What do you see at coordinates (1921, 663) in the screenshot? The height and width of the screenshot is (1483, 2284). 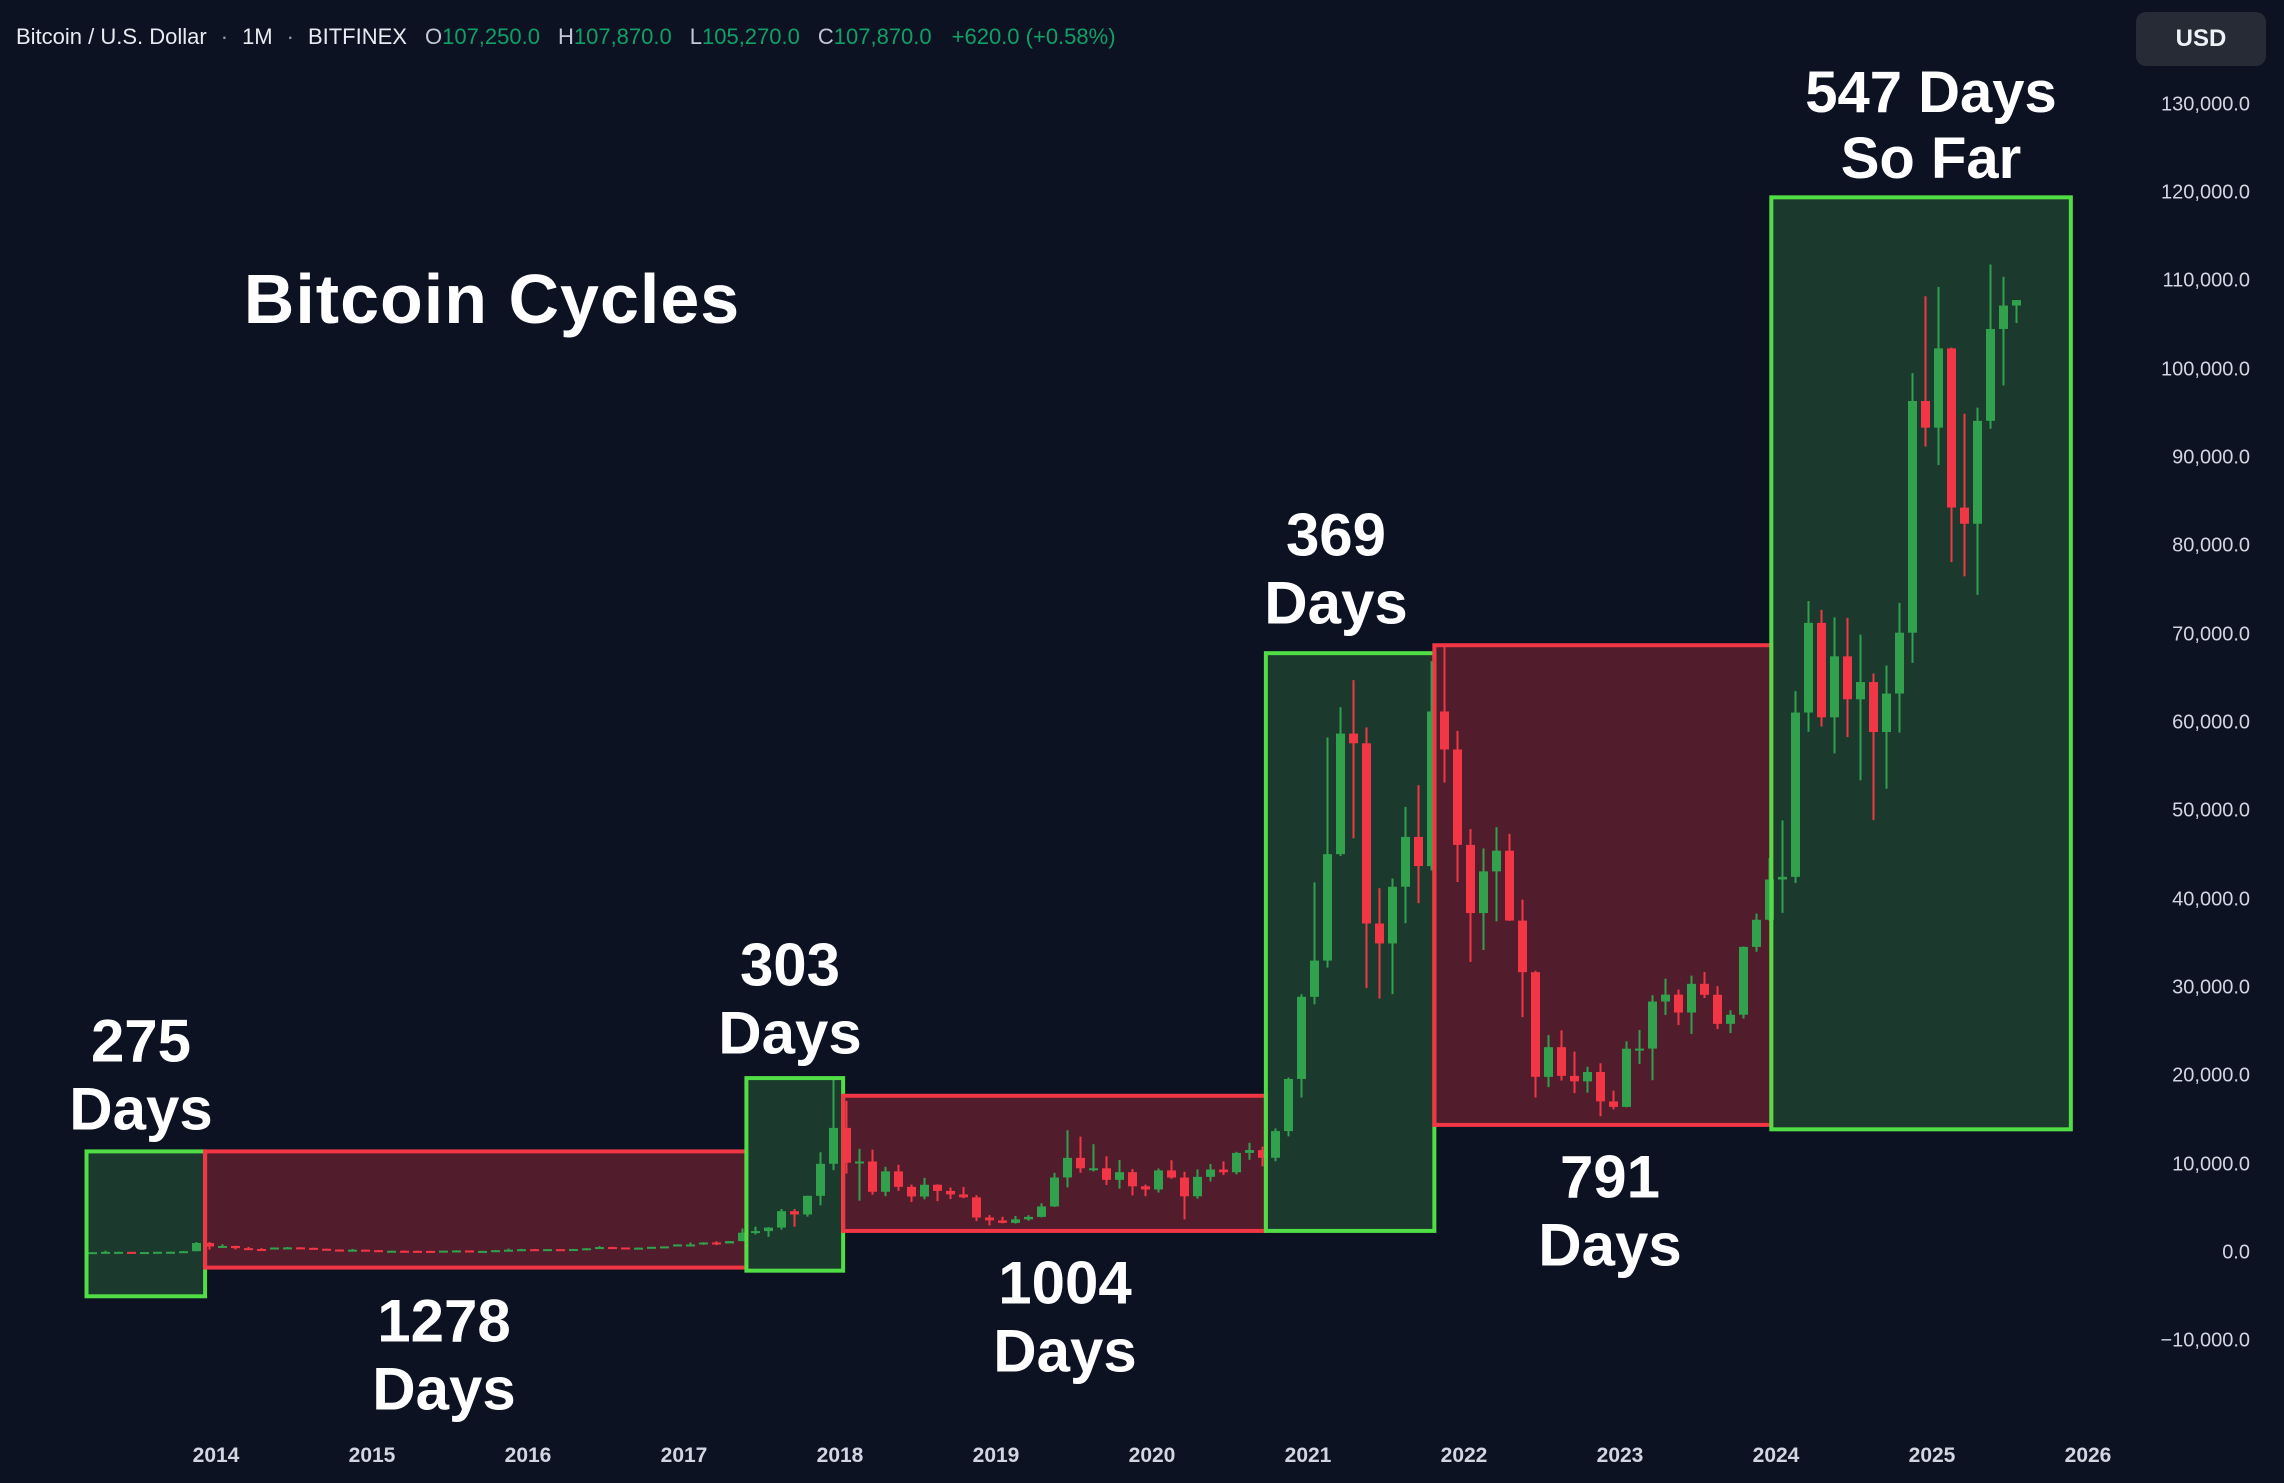 I see `cycle-box-fill-bull-2024-now` at bounding box center [1921, 663].